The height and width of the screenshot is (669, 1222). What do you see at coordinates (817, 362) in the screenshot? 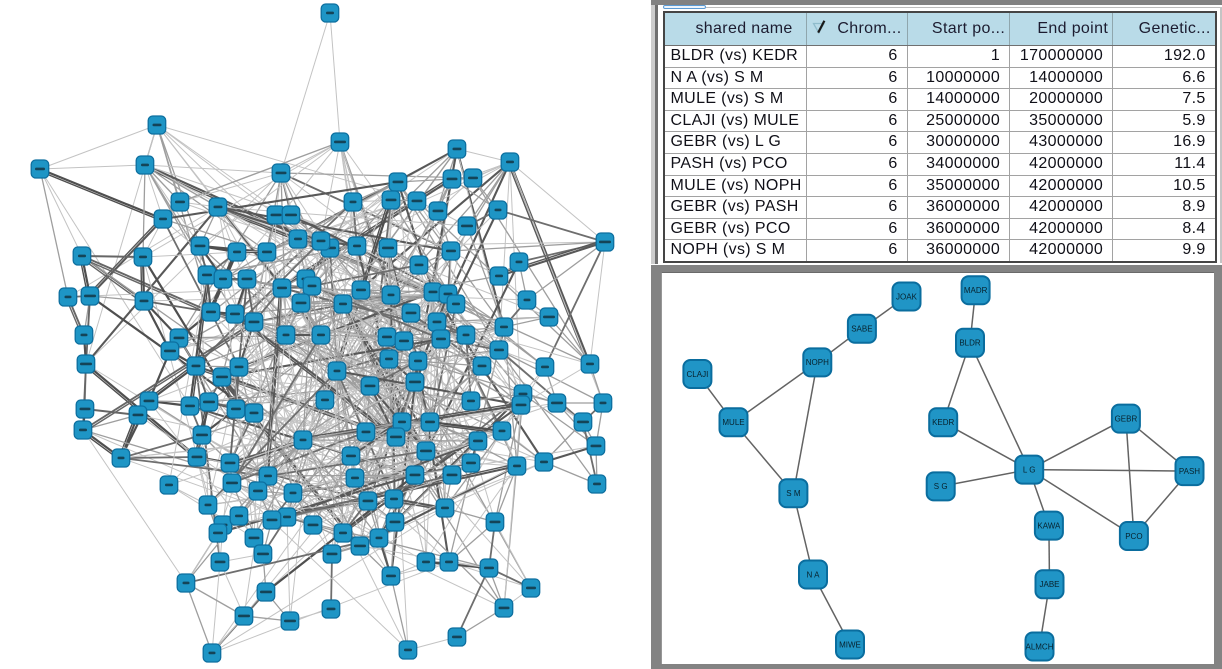
I see `svg-text: NOPH` at bounding box center [817, 362].